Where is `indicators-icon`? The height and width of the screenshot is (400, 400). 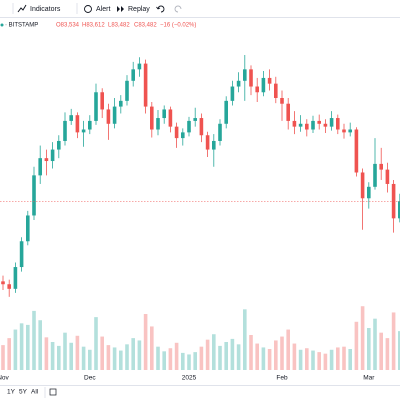
indicators-icon is located at coordinates (22, 8).